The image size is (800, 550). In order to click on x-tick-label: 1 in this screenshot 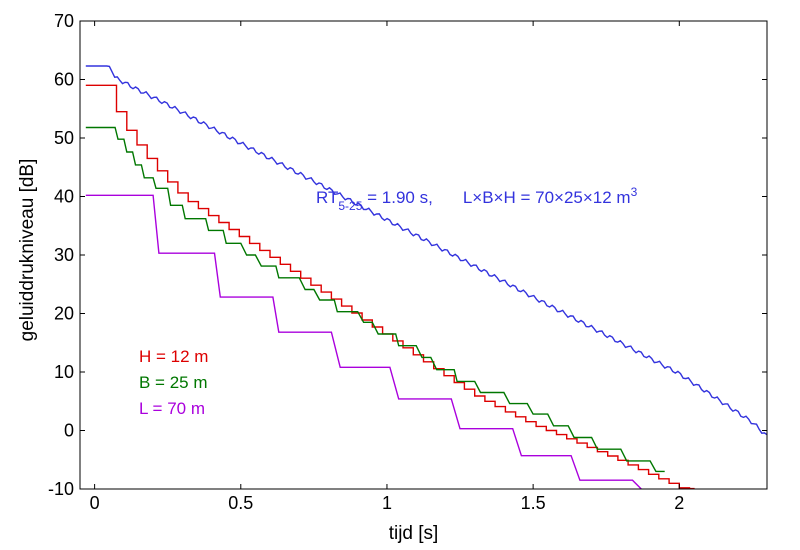, I will do `click(387, 503)`.